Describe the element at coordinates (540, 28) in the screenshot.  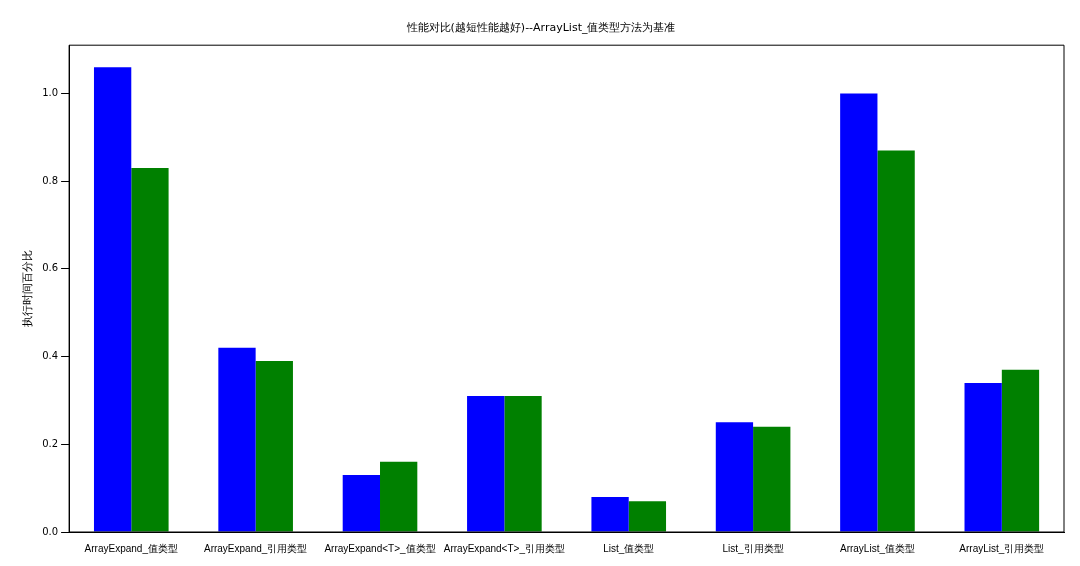
I see `chart-title: 性能对比(越短性能越好)--ArrayList_值类型方法为基准` at that location.